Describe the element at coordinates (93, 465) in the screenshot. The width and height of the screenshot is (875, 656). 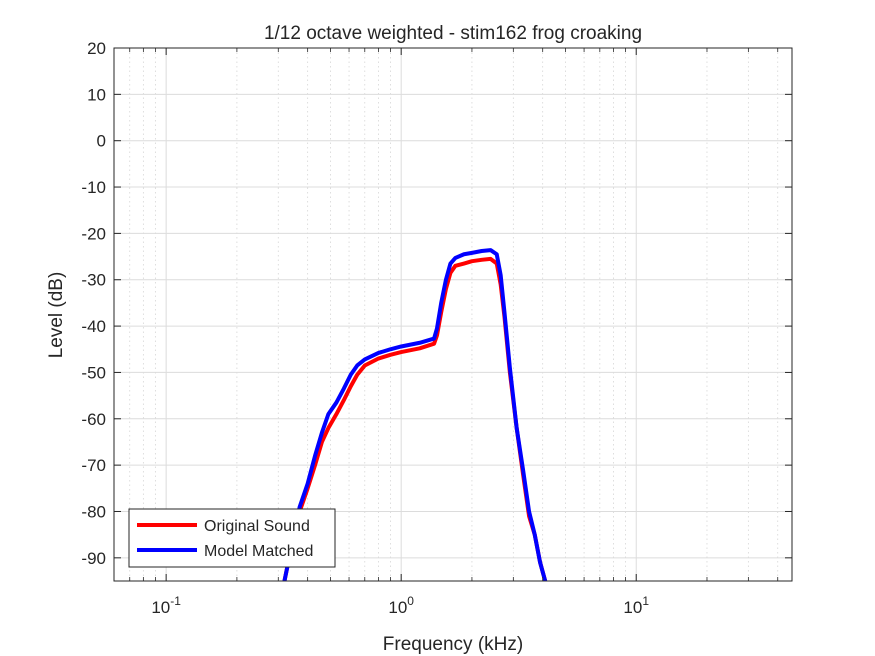
I see `y-tick-label: -70` at that location.